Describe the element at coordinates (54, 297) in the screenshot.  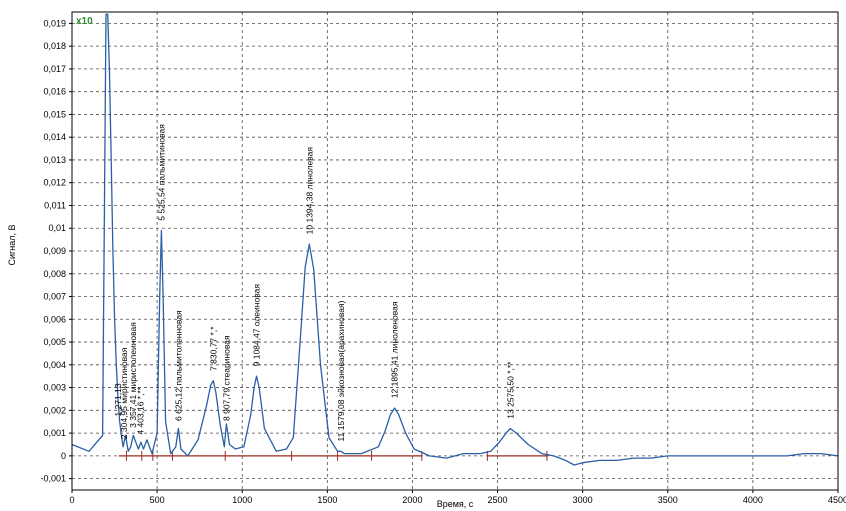
I see `y-tick-label: 0,007` at that location.